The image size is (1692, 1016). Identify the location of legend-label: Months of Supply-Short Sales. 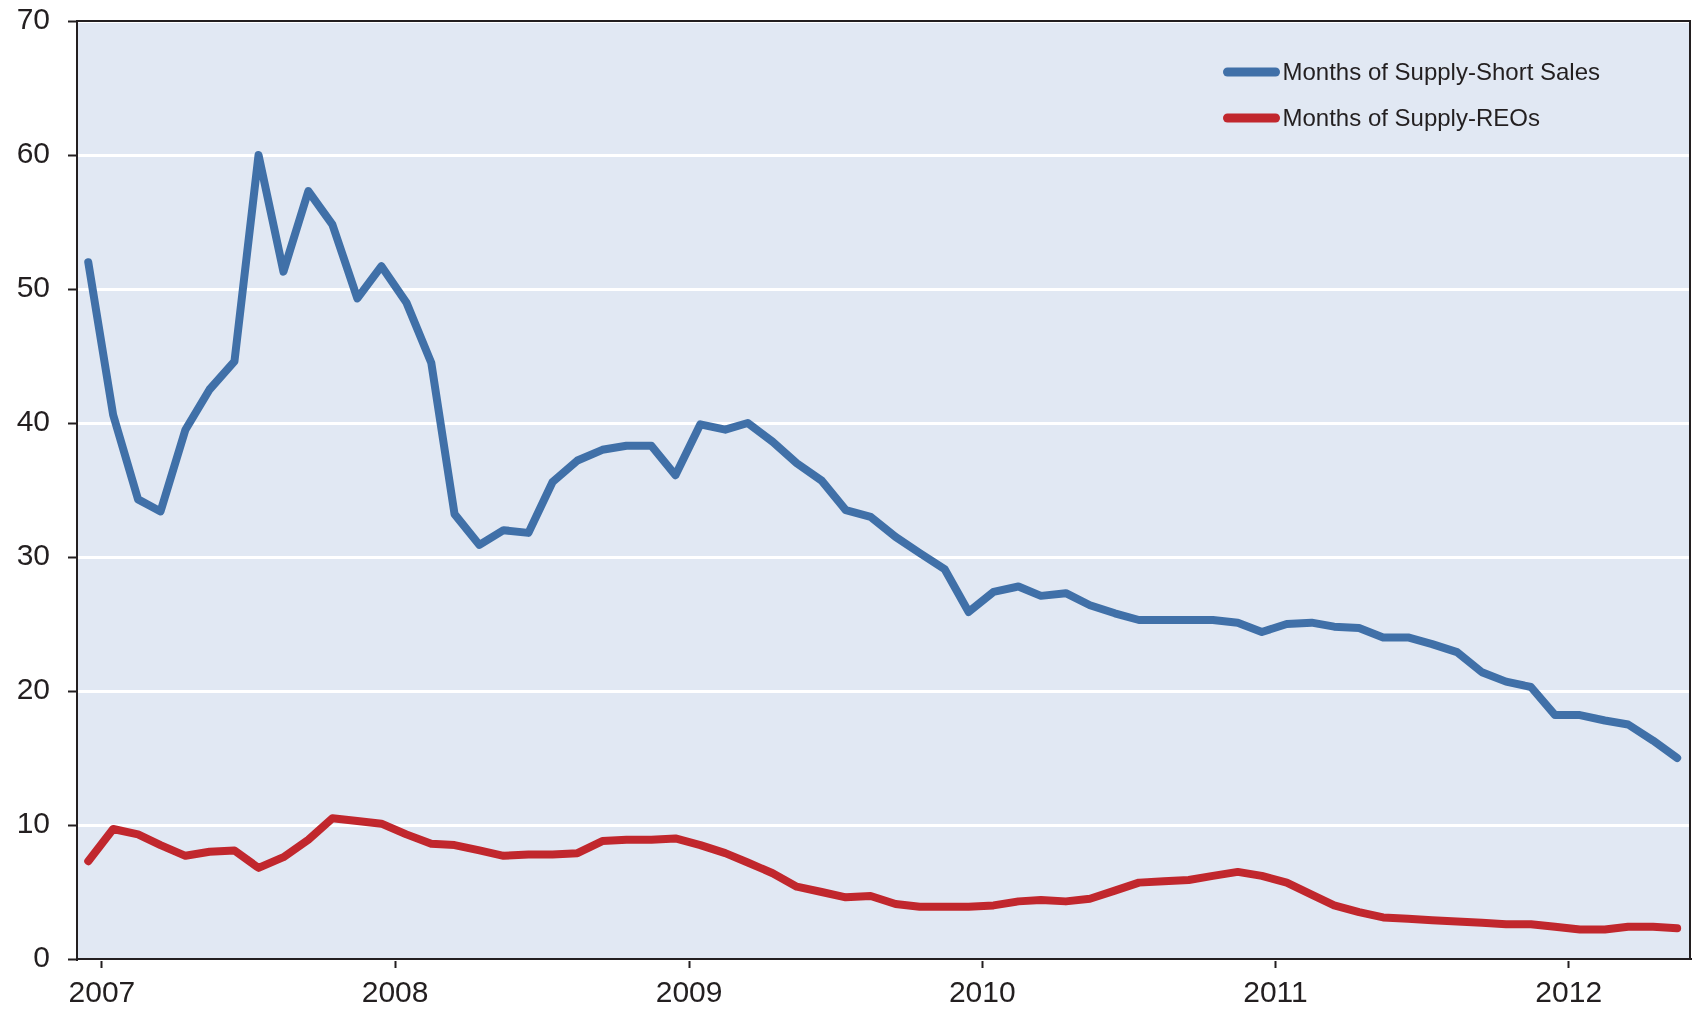
(1441, 71).